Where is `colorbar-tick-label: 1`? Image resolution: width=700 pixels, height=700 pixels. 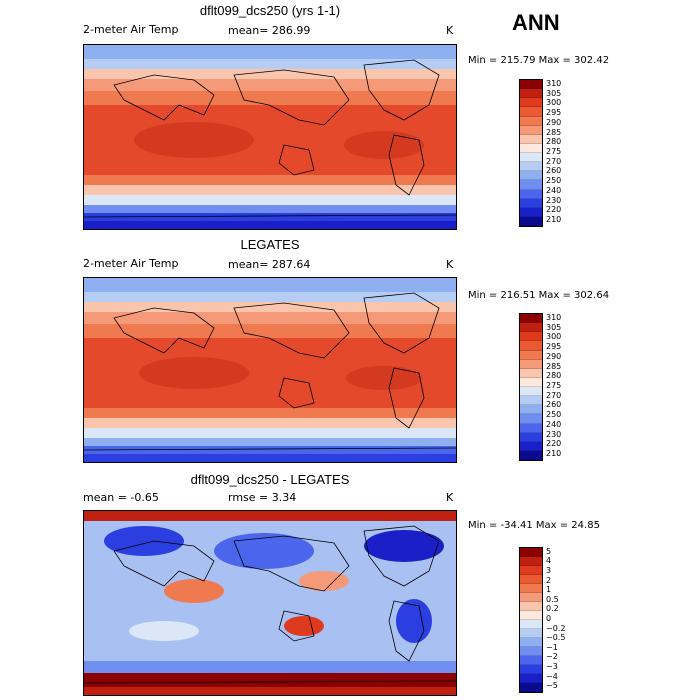 colorbar-tick-label: 1 is located at coordinates (549, 590).